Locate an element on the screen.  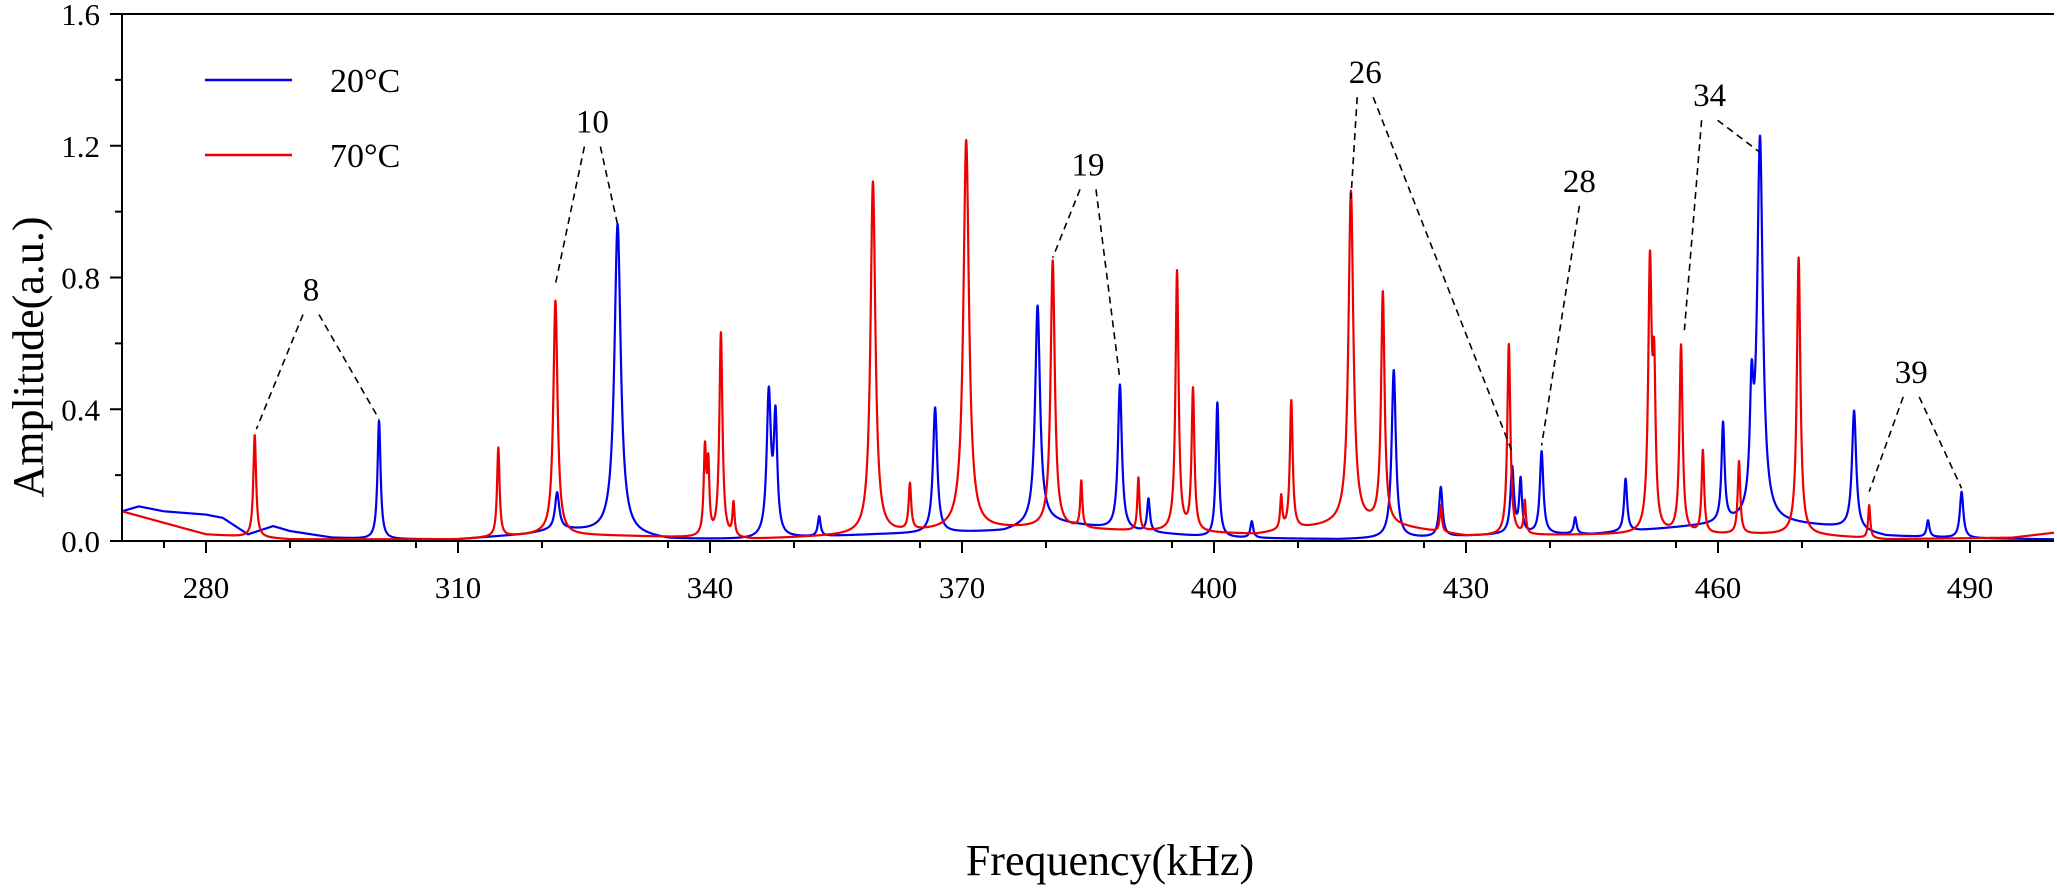
annotation-8: 8 is located at coordinates (317, 351).